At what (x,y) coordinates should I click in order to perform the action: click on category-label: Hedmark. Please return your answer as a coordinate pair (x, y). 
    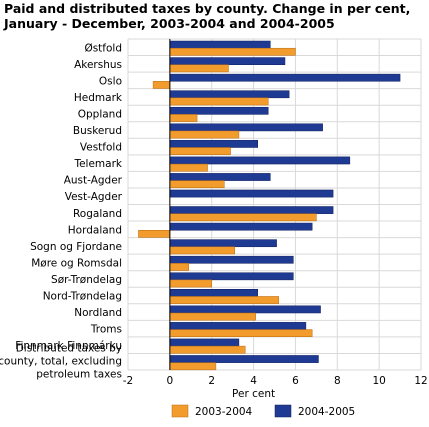
    Looking at the image, I should click on (98, 98).